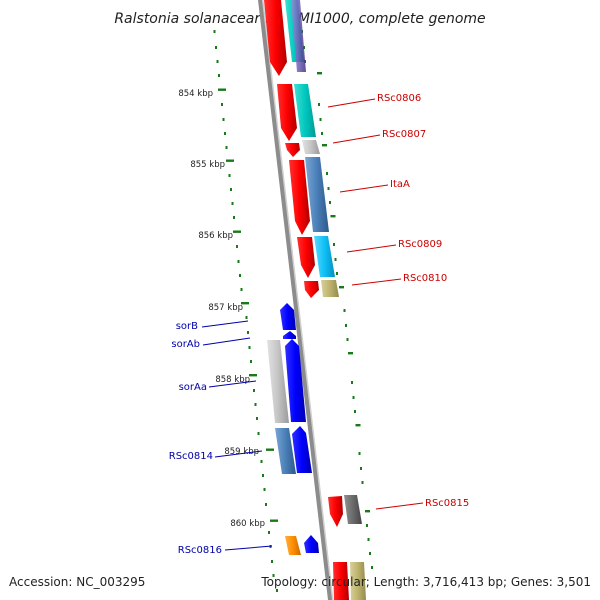 Image resolution: width=600 pixels, height=600 pixels. What do you see at coordinates (337, 299) in the screenshot?
I see `inner-tick-ring` at bounding box center [337, 299].